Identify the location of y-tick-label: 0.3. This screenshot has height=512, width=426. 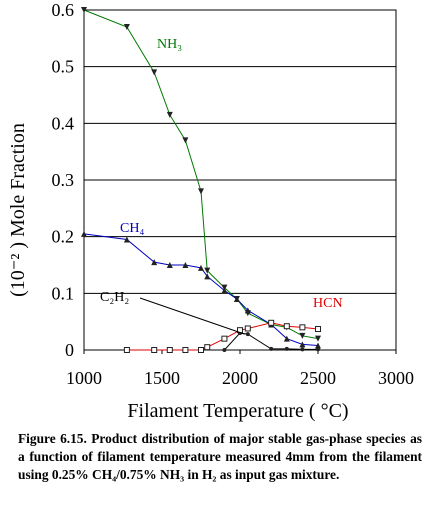
(63, 180).